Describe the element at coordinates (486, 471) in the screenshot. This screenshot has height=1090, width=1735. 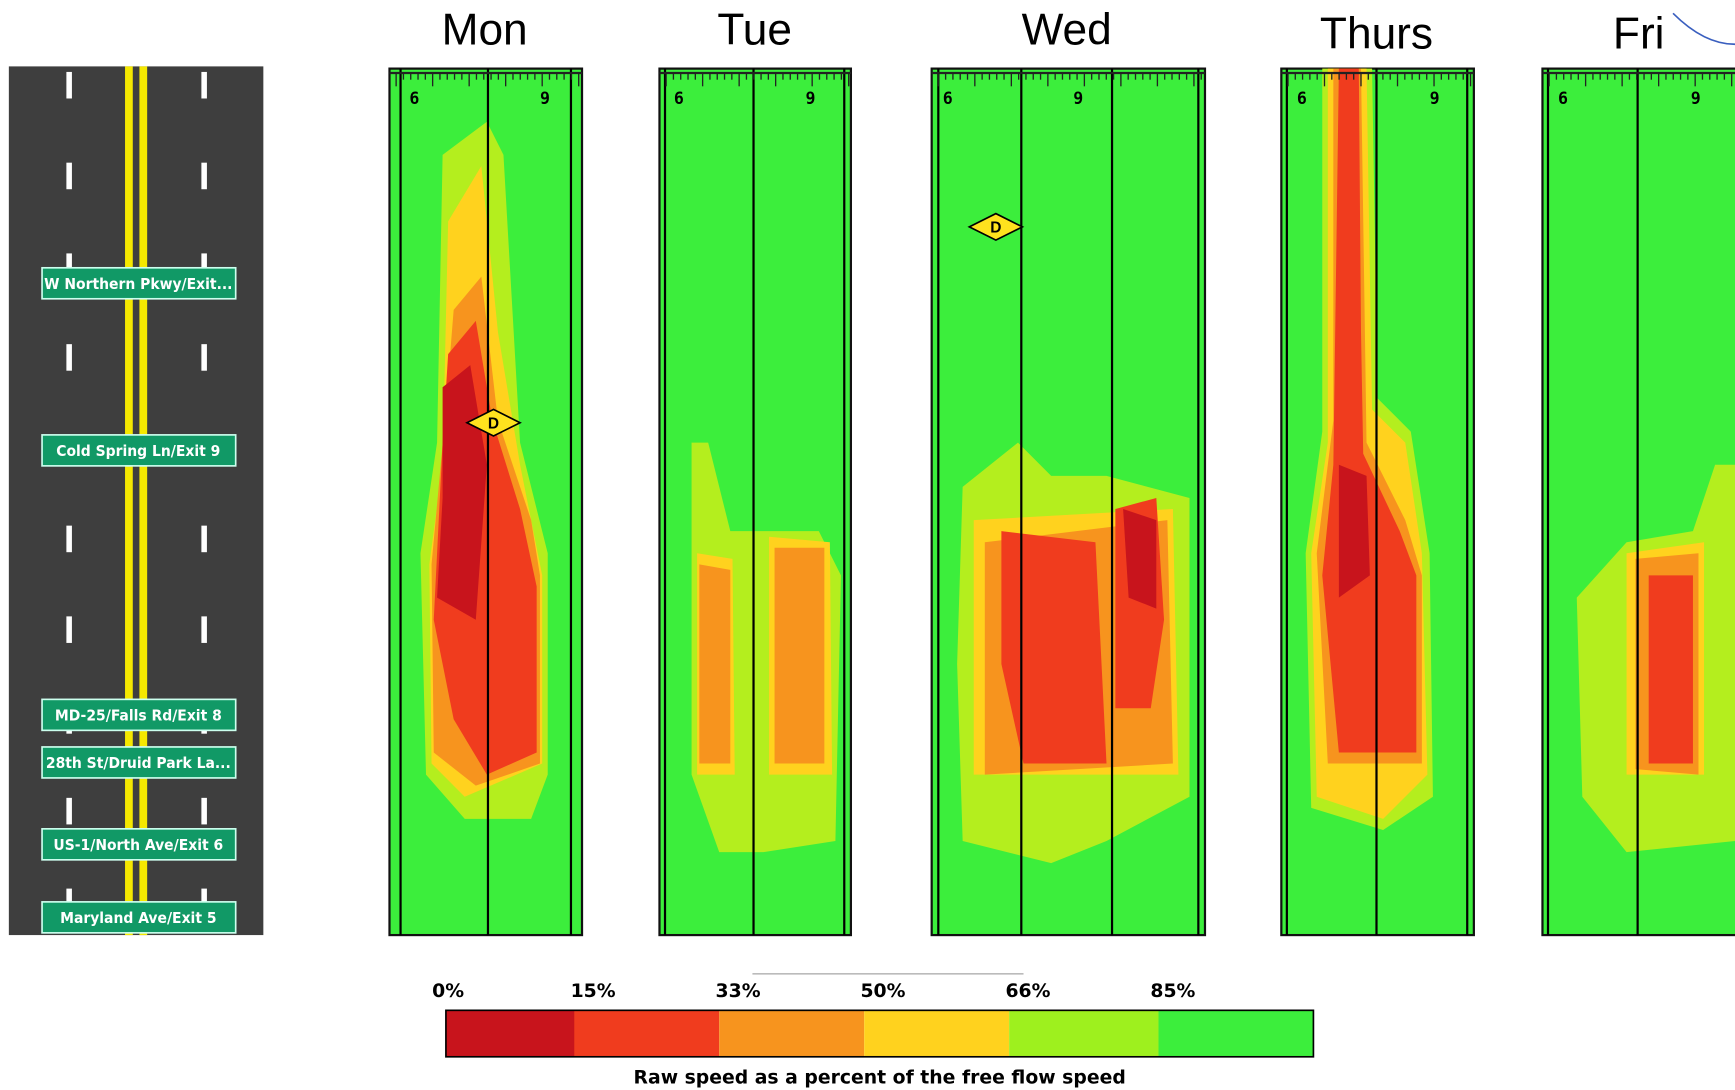
I see `day-panel: Mon 6 9 D` at that location.